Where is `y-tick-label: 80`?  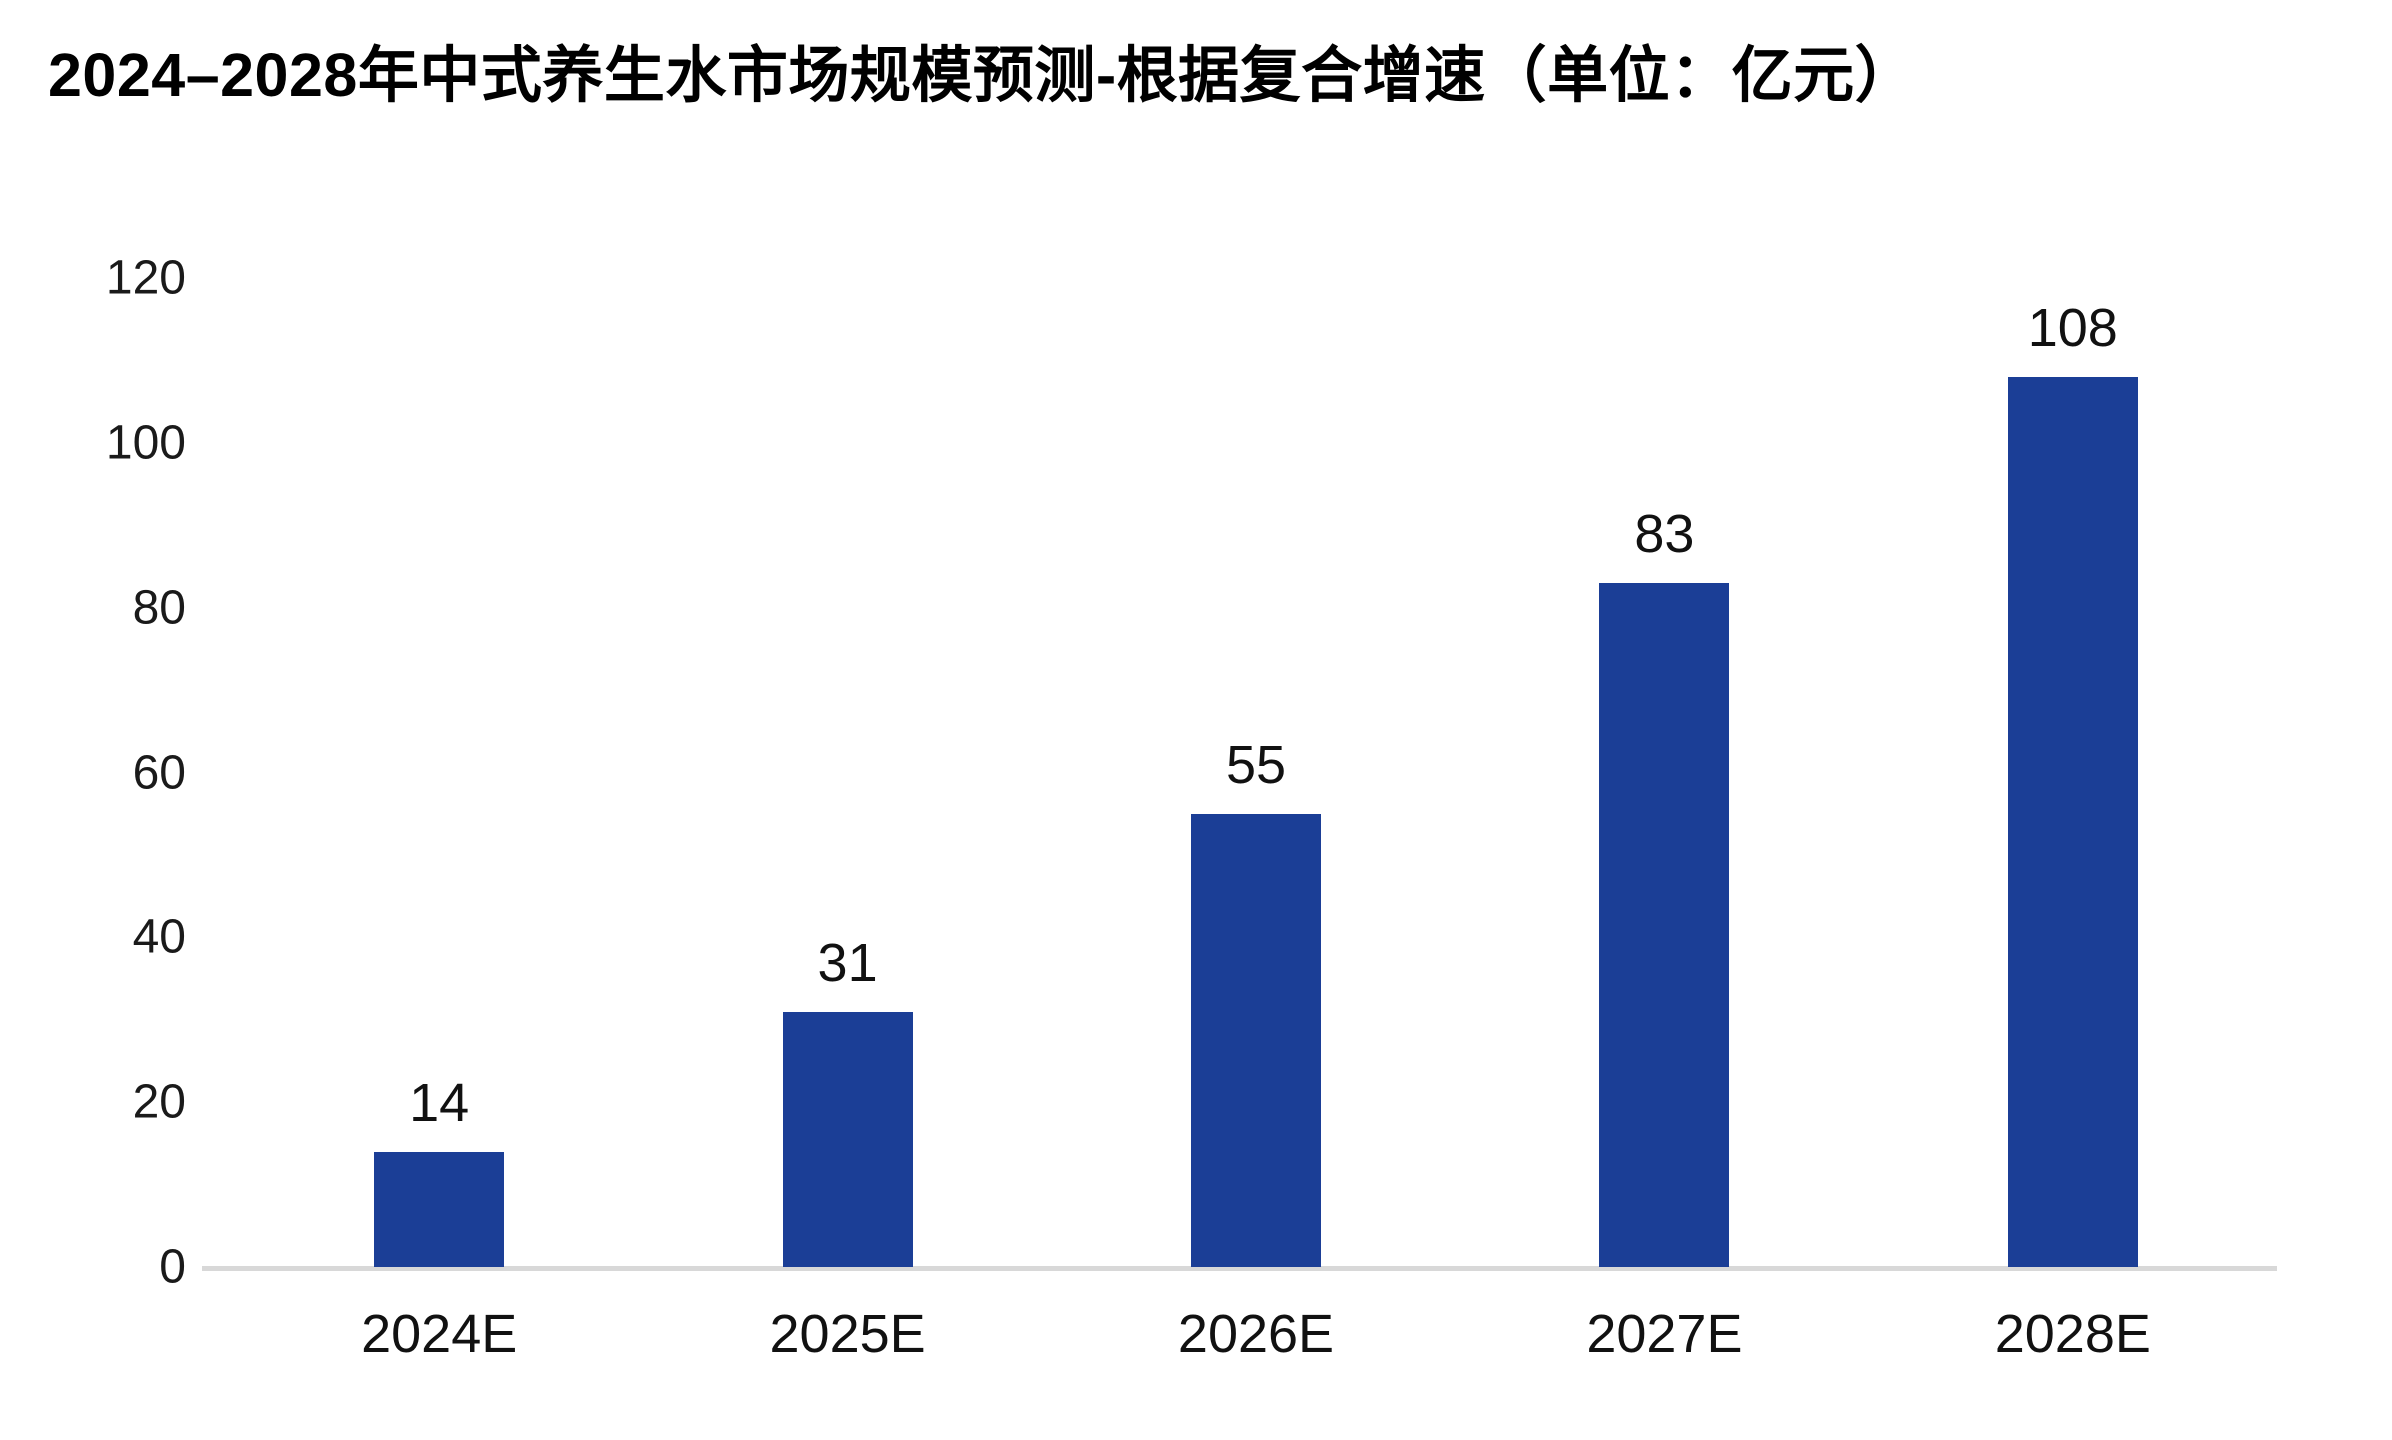
y-tick-label: 80 is located at coordinates (159, 608).